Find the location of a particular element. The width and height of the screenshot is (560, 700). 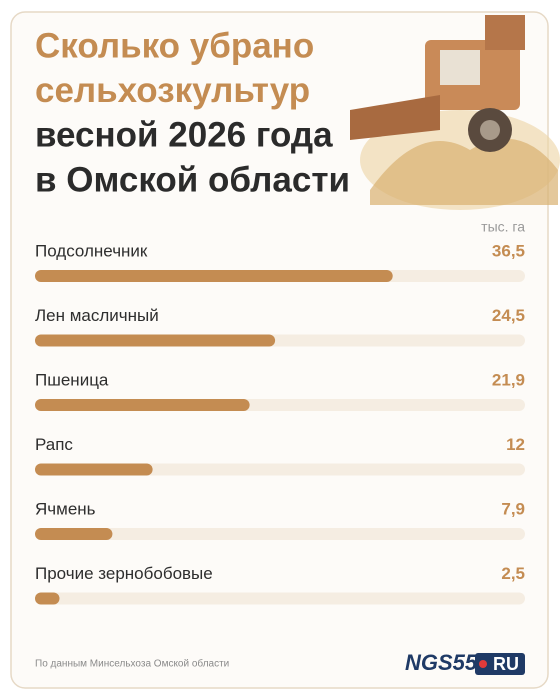

title-line: сельхозкультур is located at coordinates (172, 90).